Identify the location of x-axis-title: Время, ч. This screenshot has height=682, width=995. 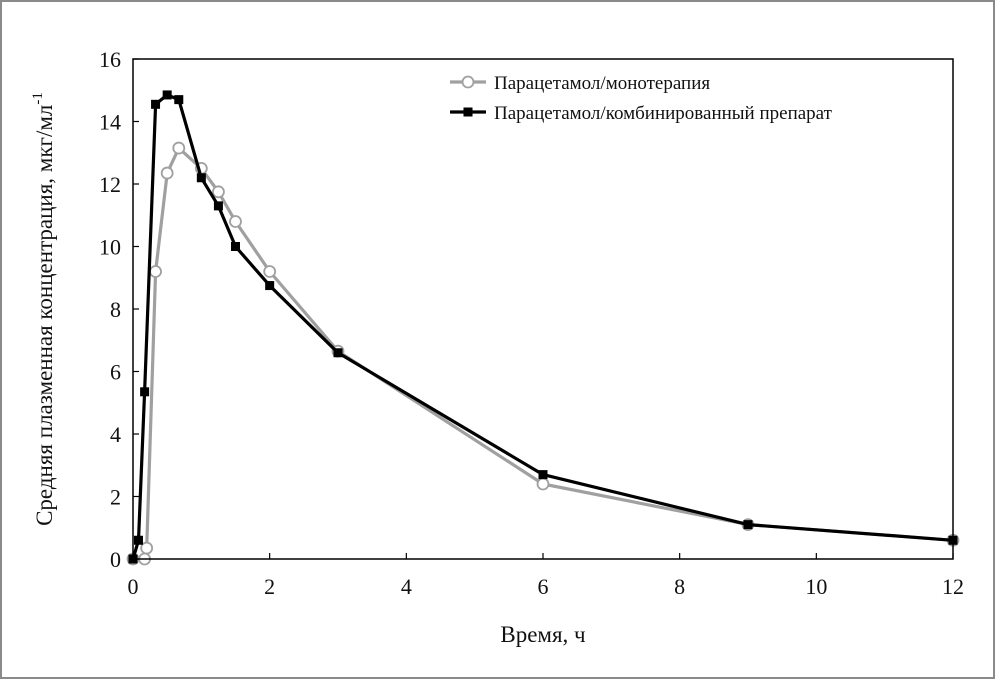
(543, 634).